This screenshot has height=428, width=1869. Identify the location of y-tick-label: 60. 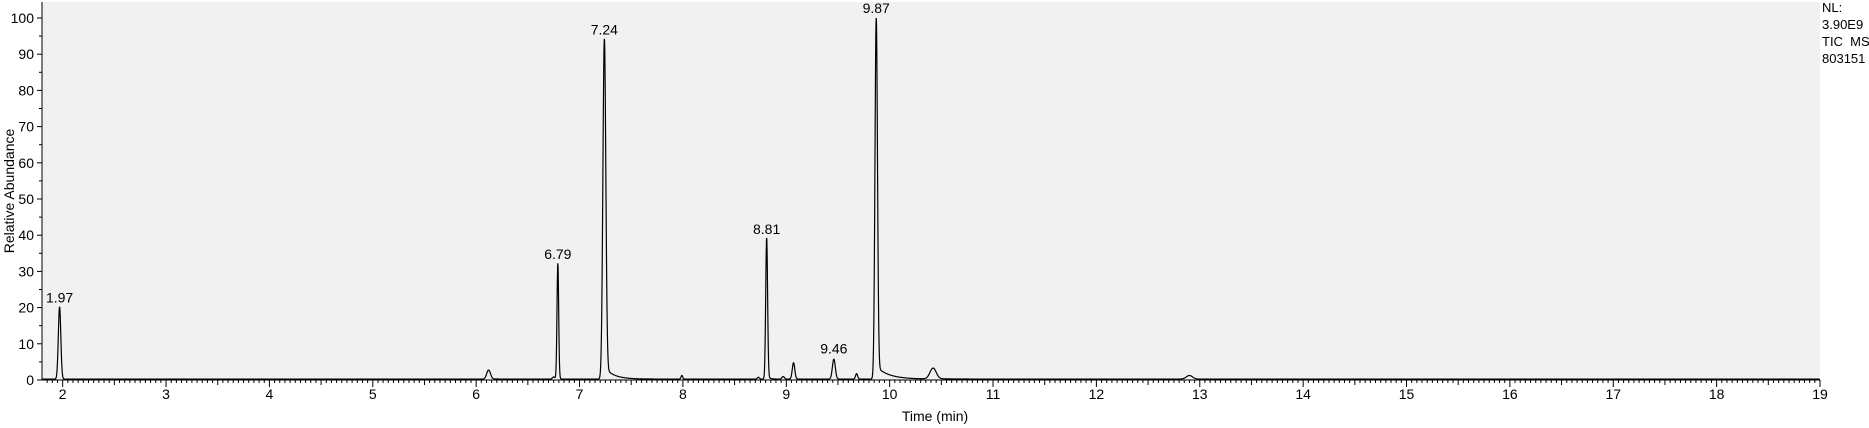
(26, 163).